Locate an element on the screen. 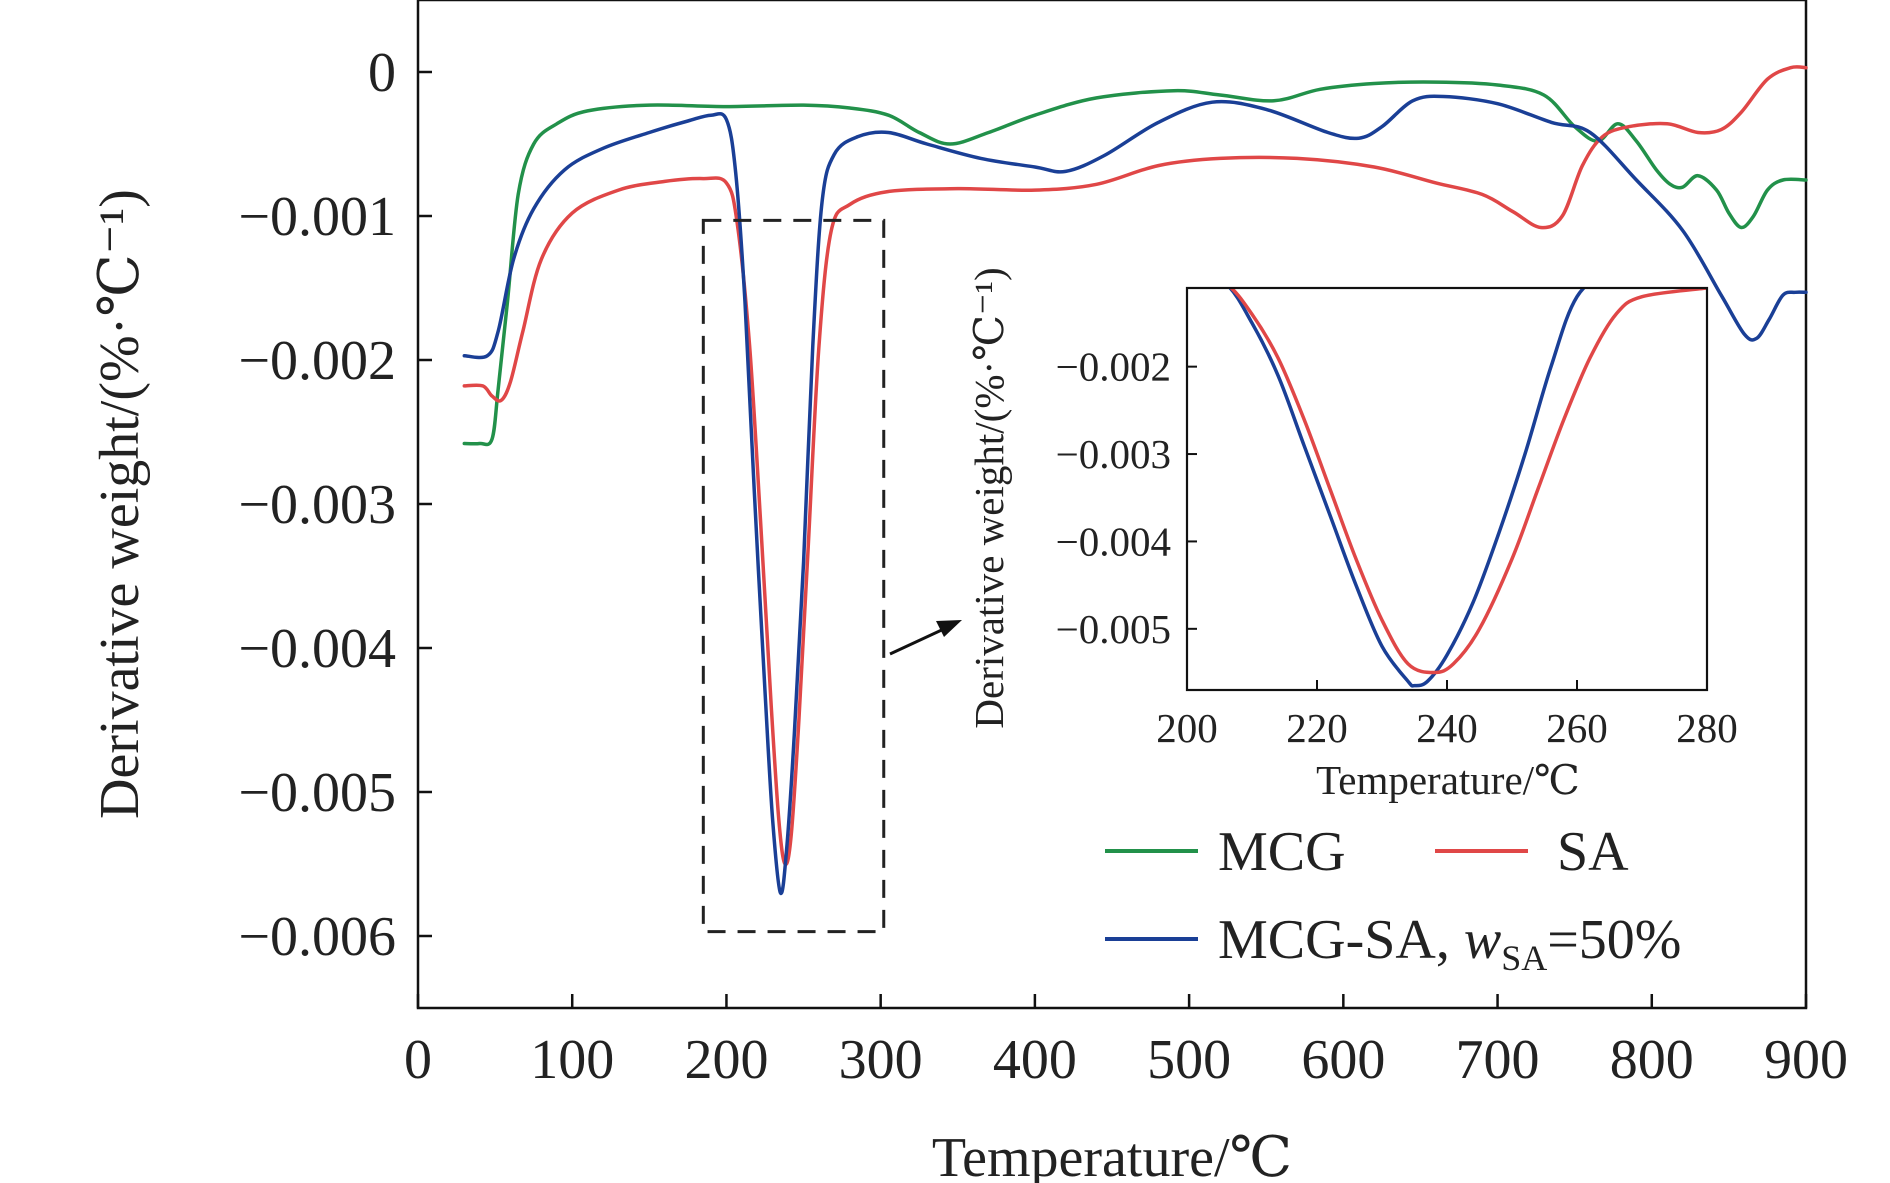  inset-y-tick-label: −0.004 is located at coordinates (1113, 541).